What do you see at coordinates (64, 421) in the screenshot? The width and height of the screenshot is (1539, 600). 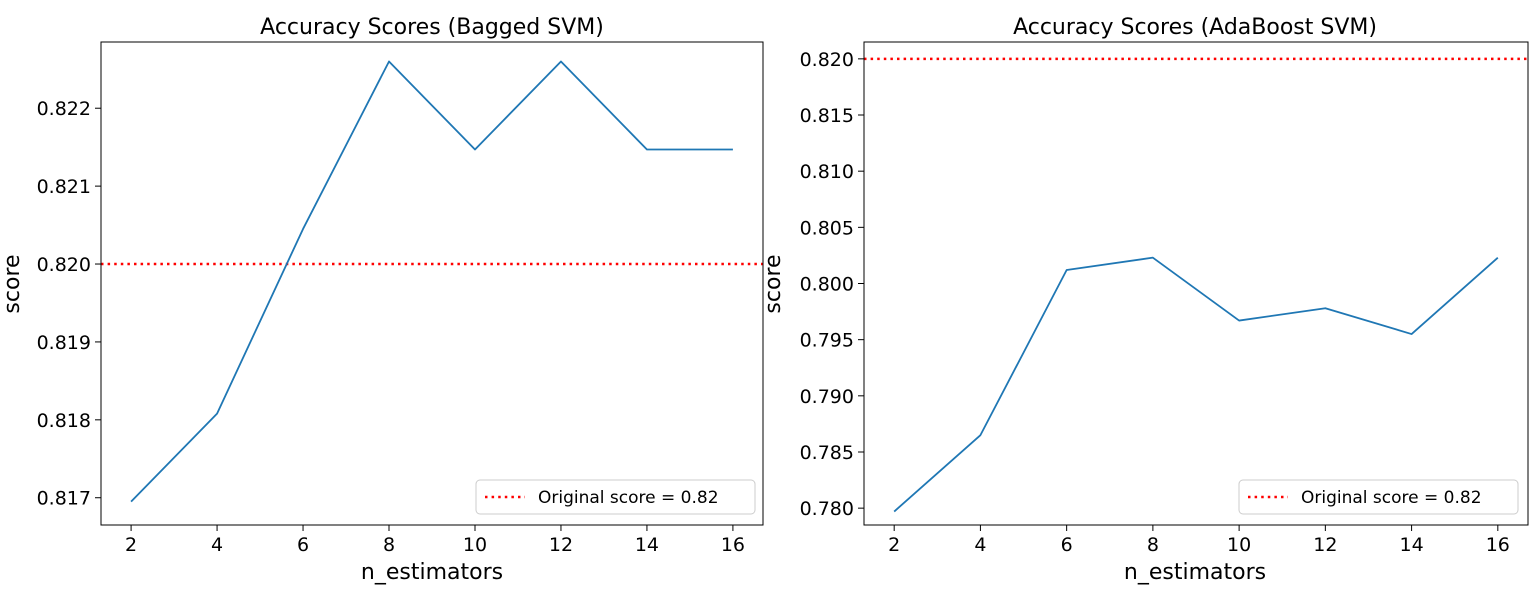 I see `y-tick-label: 0.818` at bounding box center [64, 421].